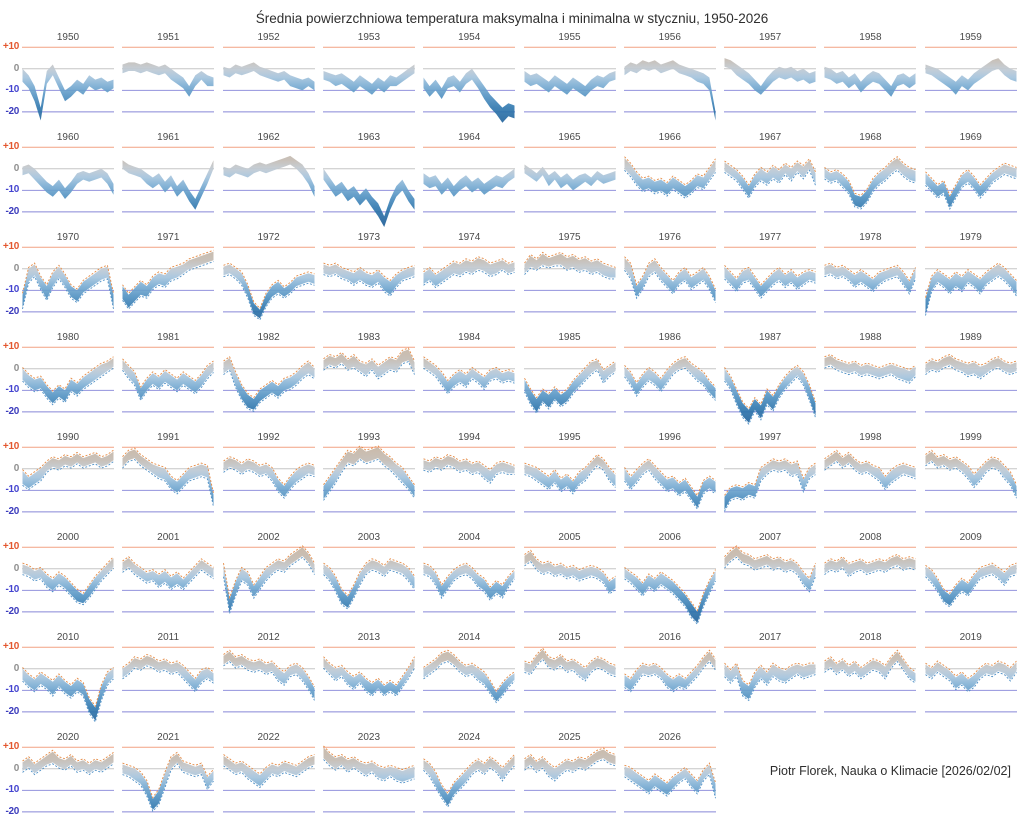  I want to click on year-label: 1965, so click(569, 137).